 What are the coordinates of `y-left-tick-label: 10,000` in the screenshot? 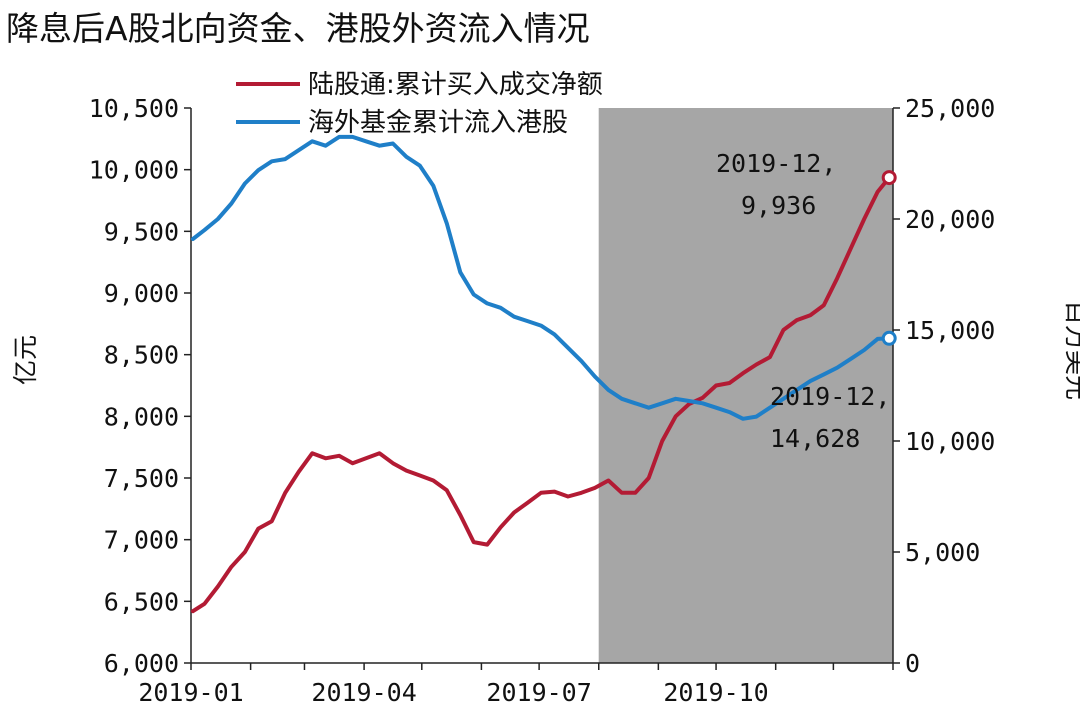 It's located at (134, 170).